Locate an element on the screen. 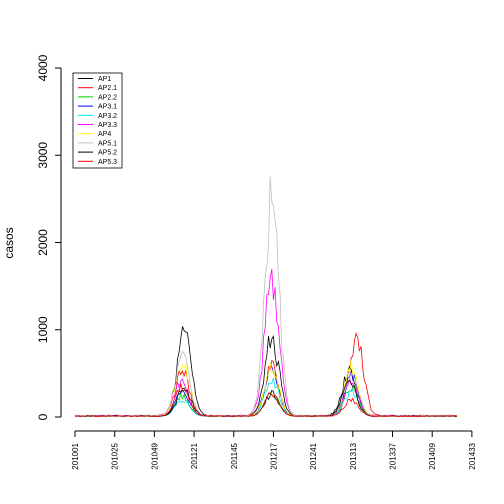 The height and width of the screenshot is (504, 504). legend-entry: AP3.3 is located at coordinates (107, 125).